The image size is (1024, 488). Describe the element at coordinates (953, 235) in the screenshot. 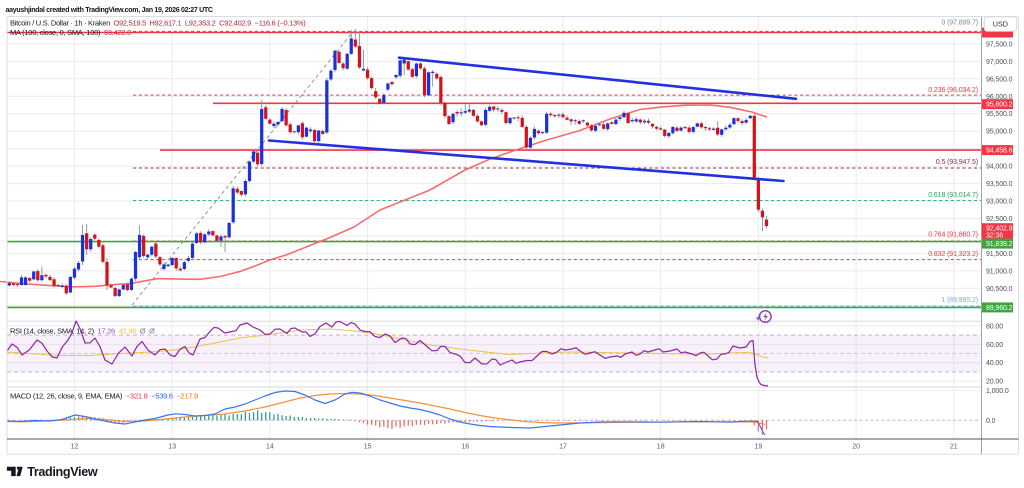

I see `svg-text: 0.764 (91,860.7)` at that location.